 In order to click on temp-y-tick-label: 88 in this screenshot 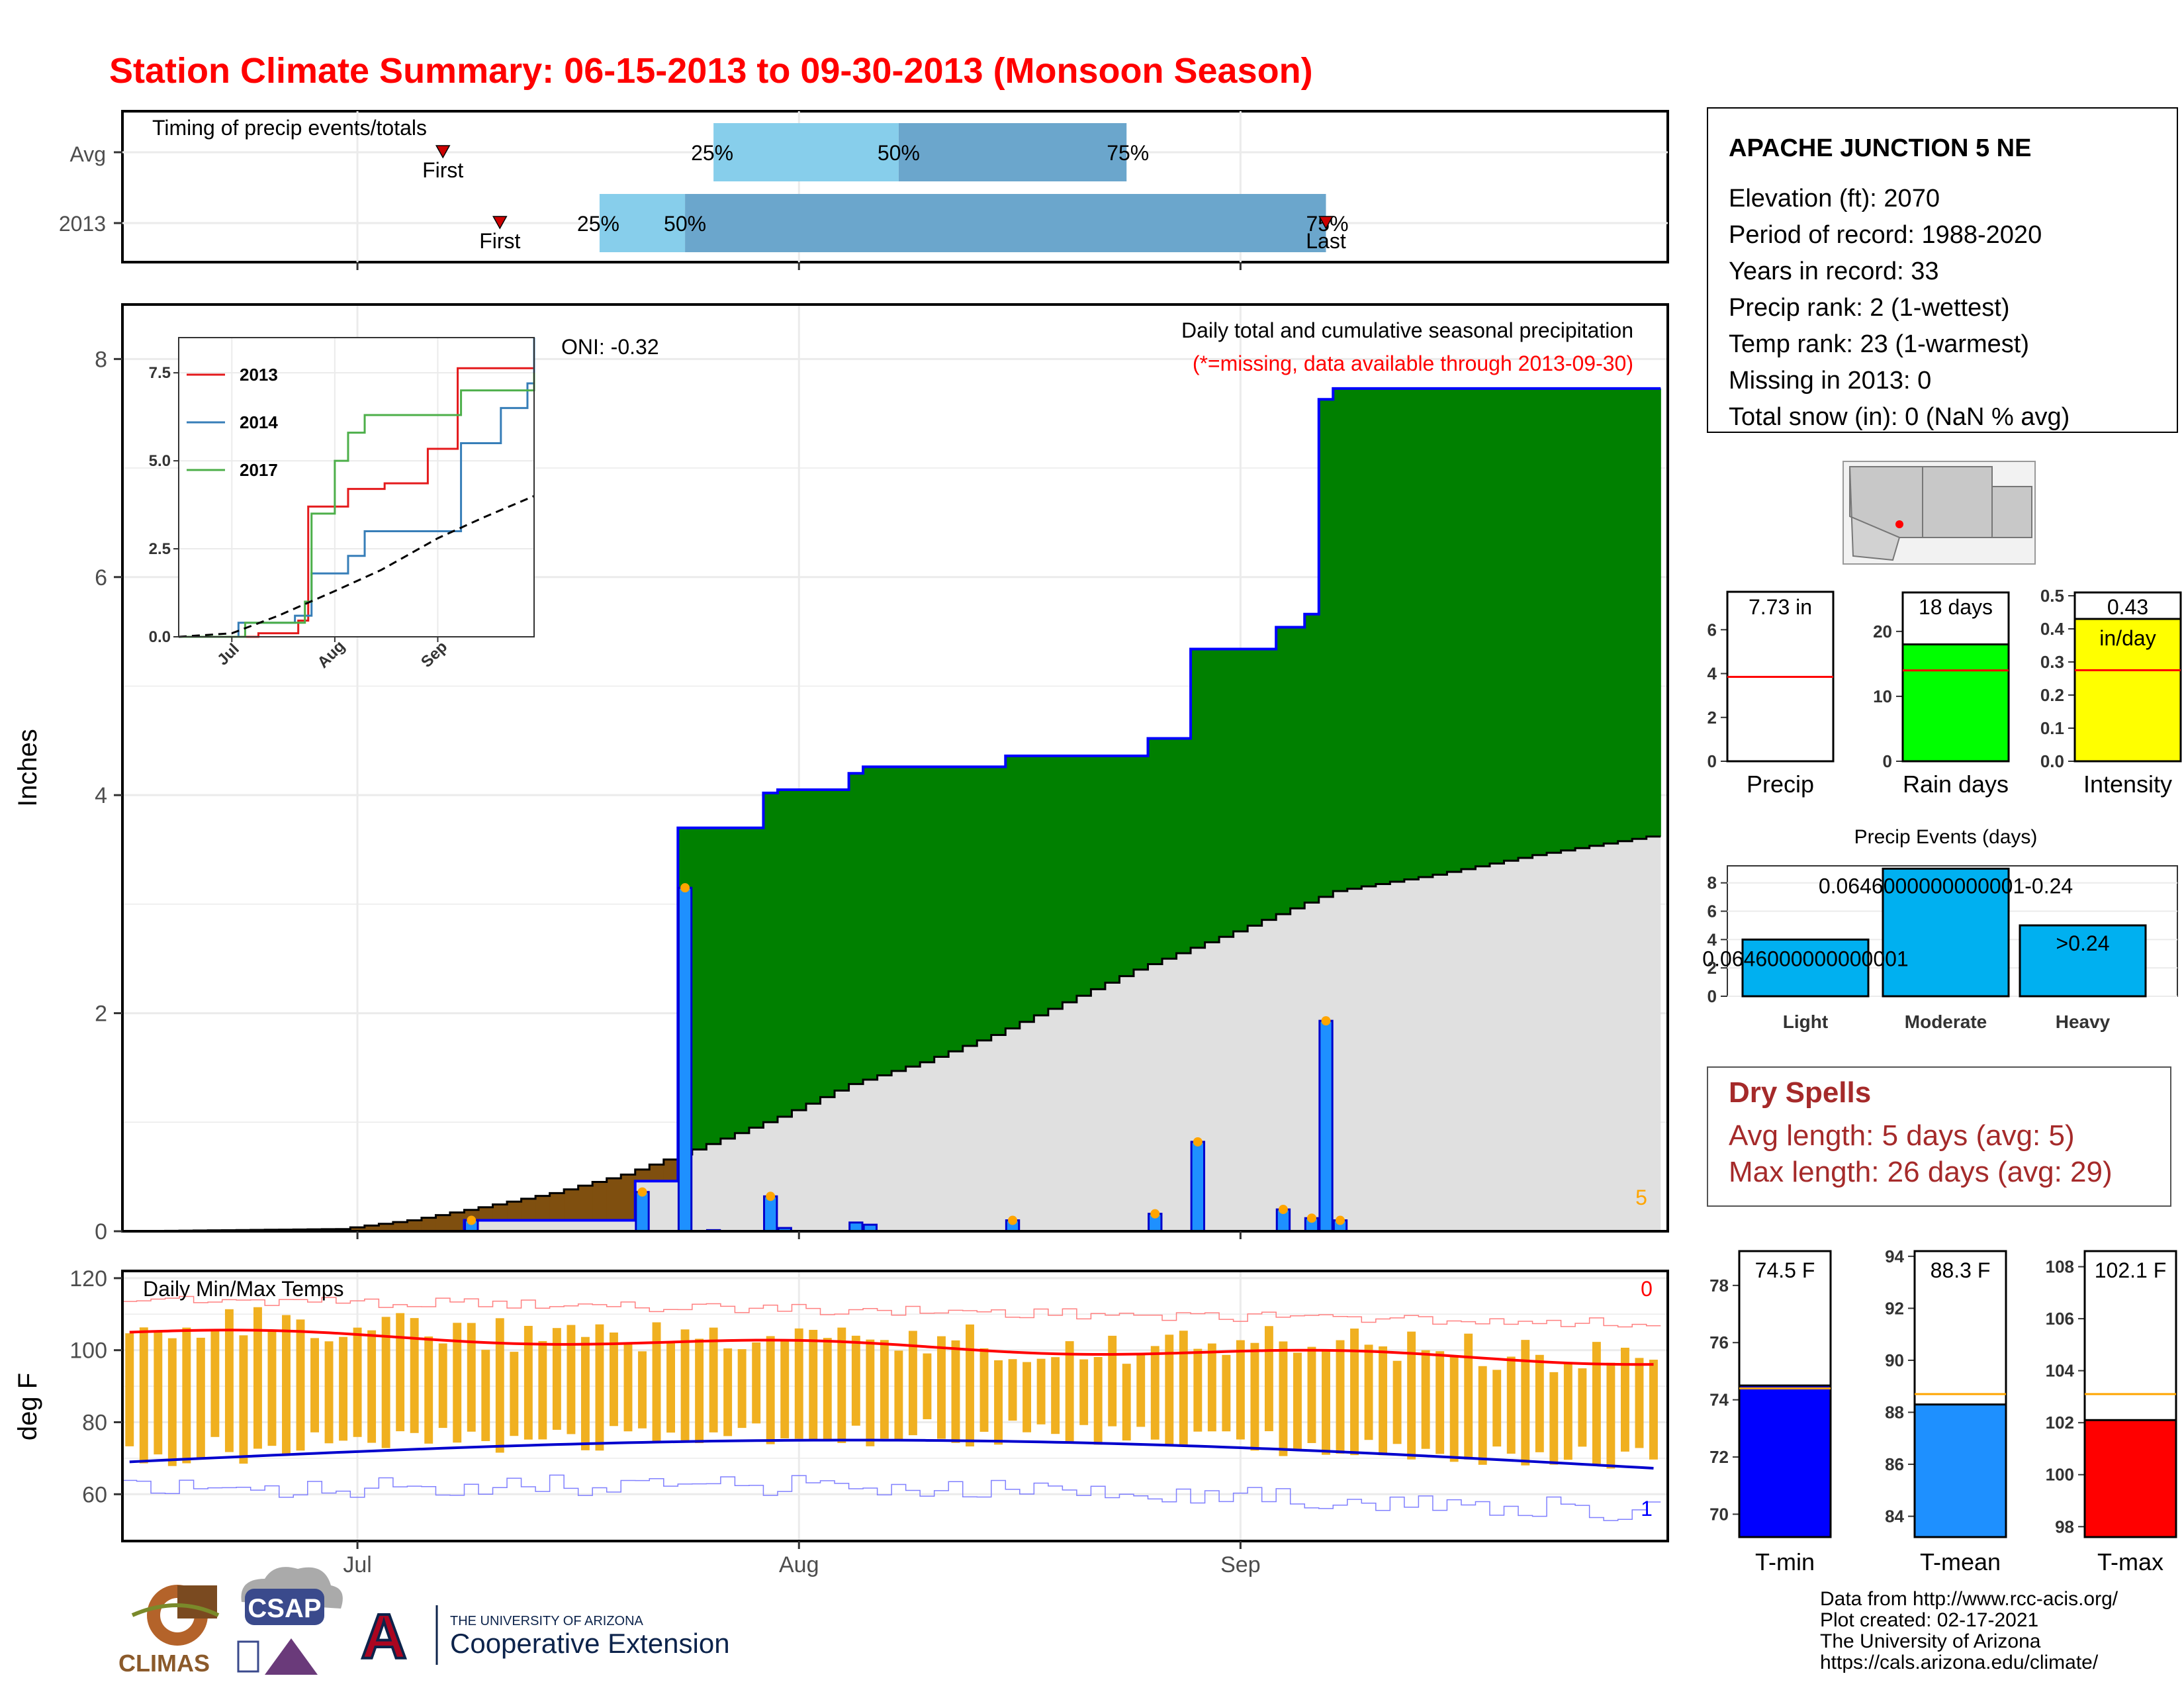, I will do `click(1894, 1412)`.